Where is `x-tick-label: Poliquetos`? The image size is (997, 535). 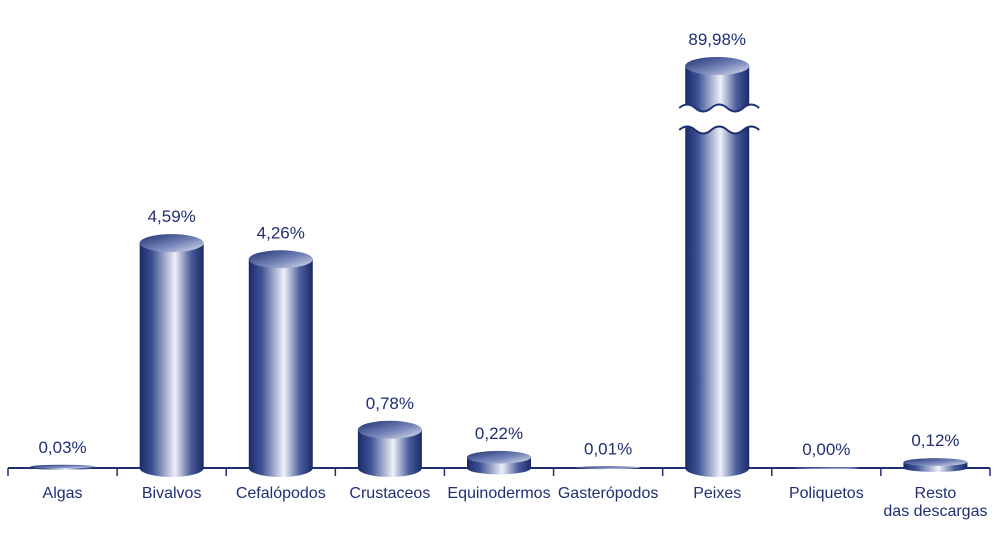 x-tick-label: Poliquetos is located at coordinates (826, 493).